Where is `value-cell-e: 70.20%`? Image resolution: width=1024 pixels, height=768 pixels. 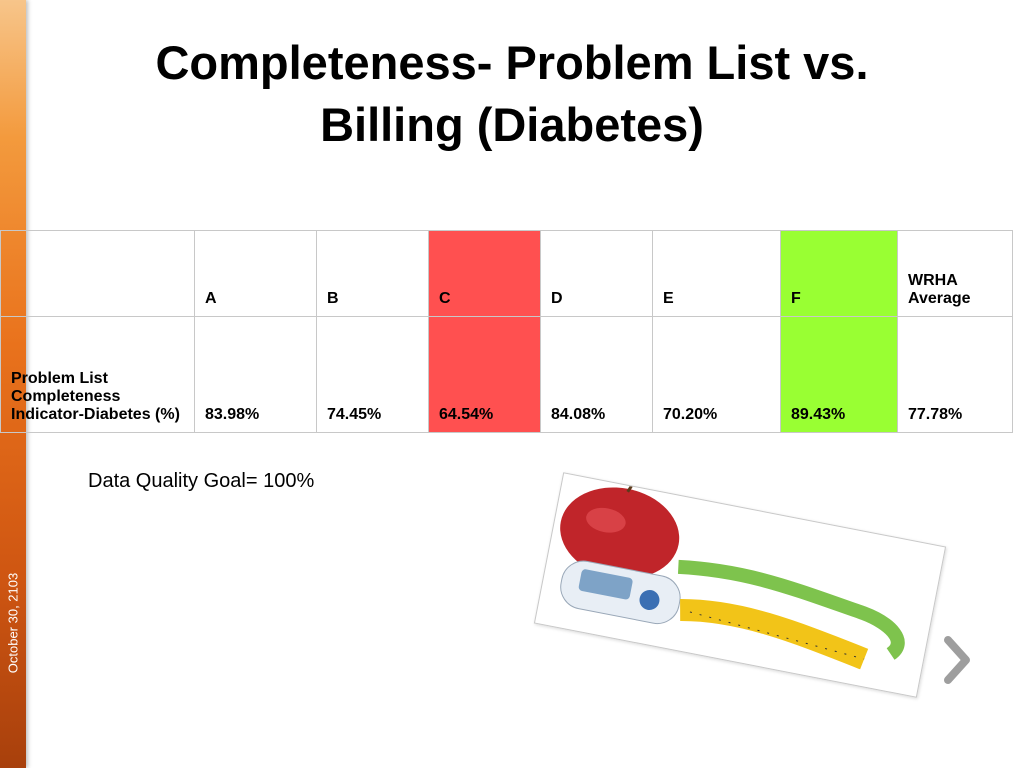 value-cell-e: 70.20% is located at coordinates (716, 374).